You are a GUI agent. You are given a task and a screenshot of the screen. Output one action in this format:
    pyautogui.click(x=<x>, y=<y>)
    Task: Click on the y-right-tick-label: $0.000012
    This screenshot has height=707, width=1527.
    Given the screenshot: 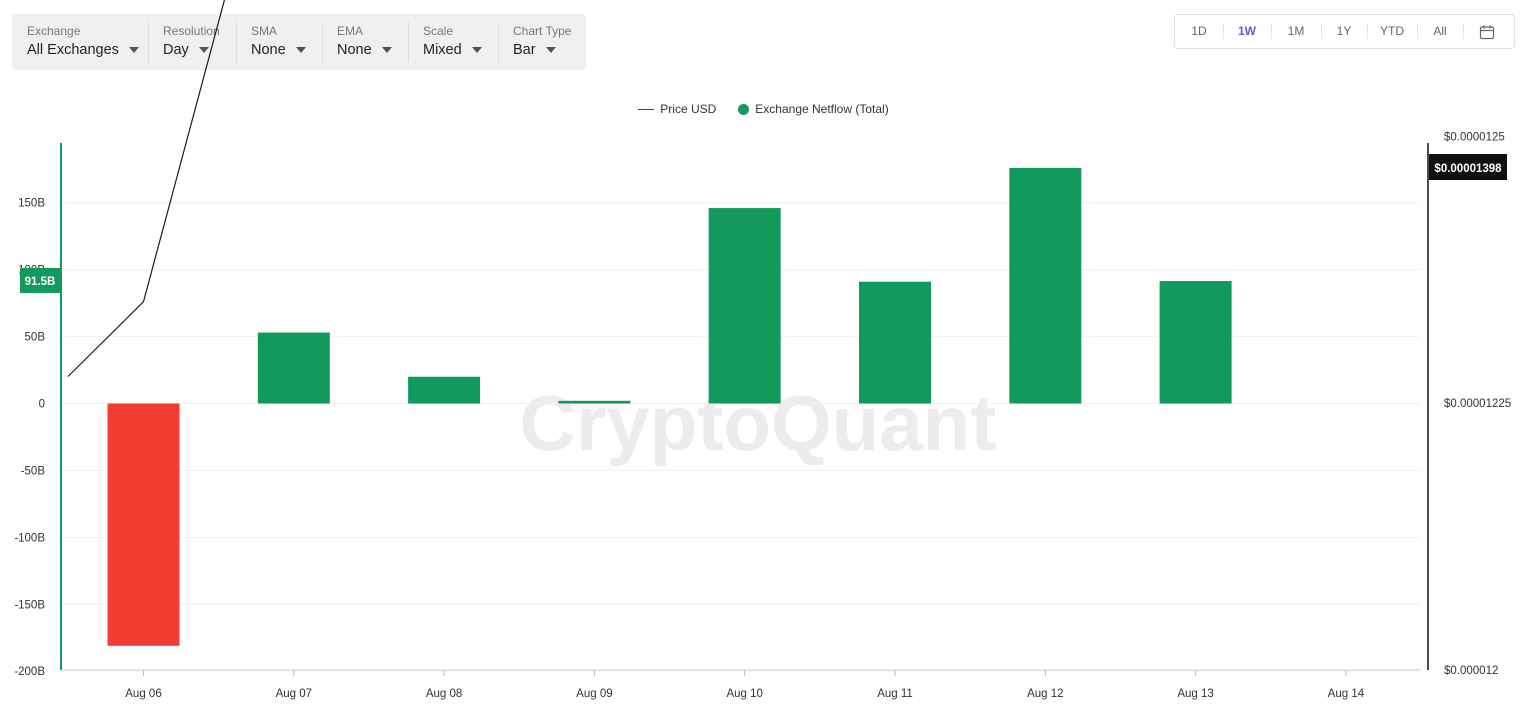 What is the action you would take?
    pyautogui.click(x=1471, y=671)
    